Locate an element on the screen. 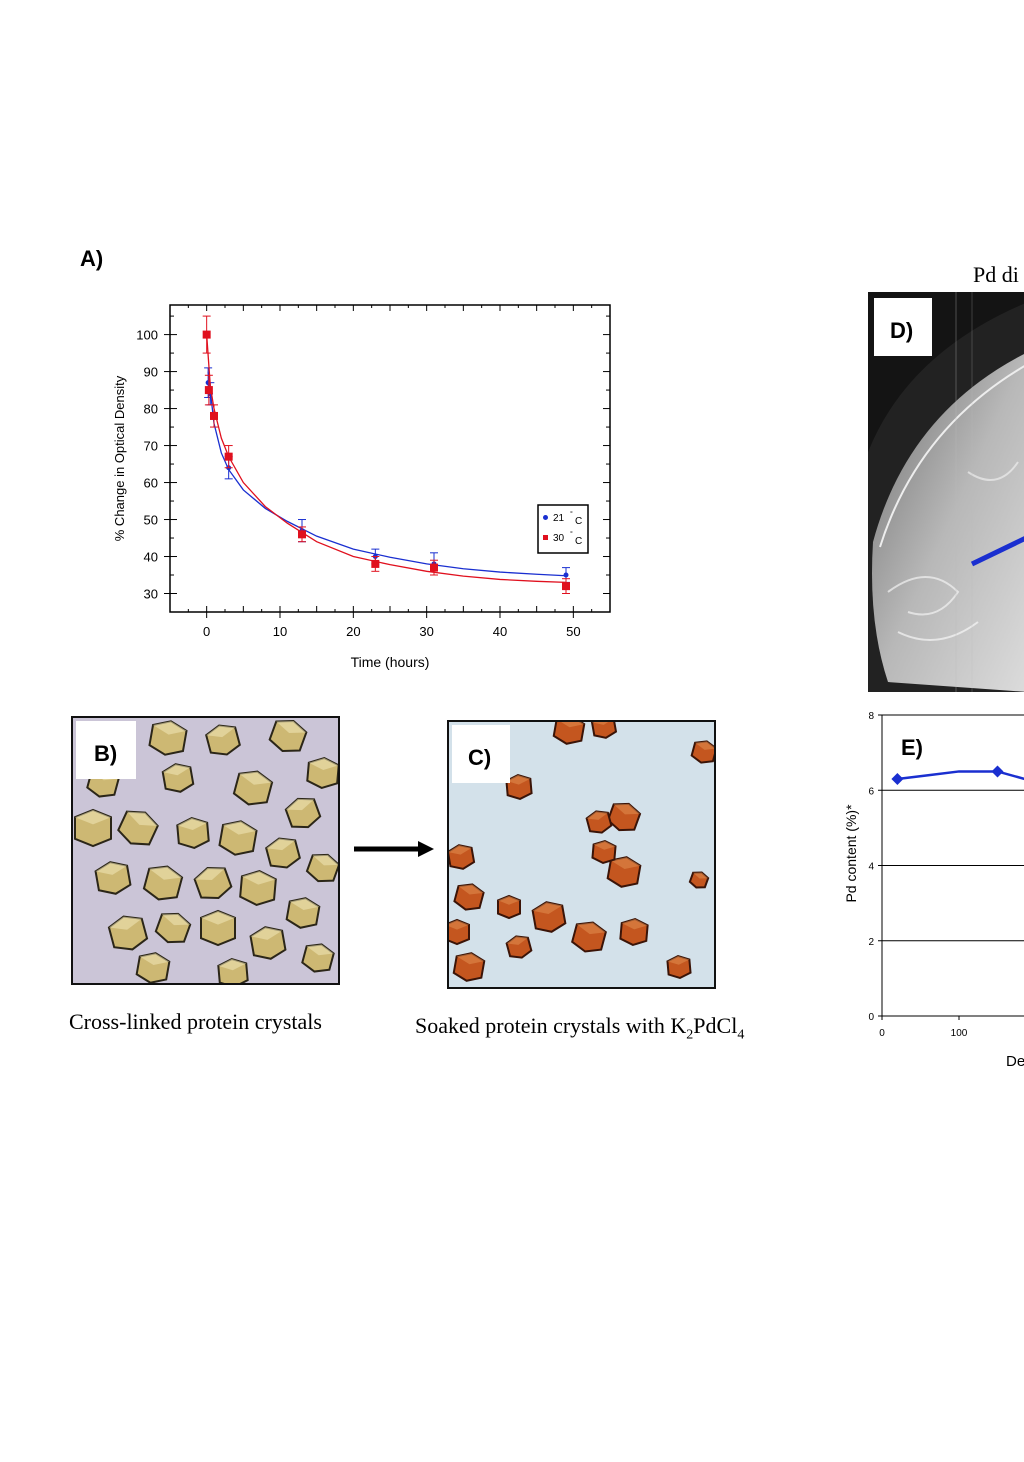  soaked-crystals-photo: C) is located at coordinates (581, 854).